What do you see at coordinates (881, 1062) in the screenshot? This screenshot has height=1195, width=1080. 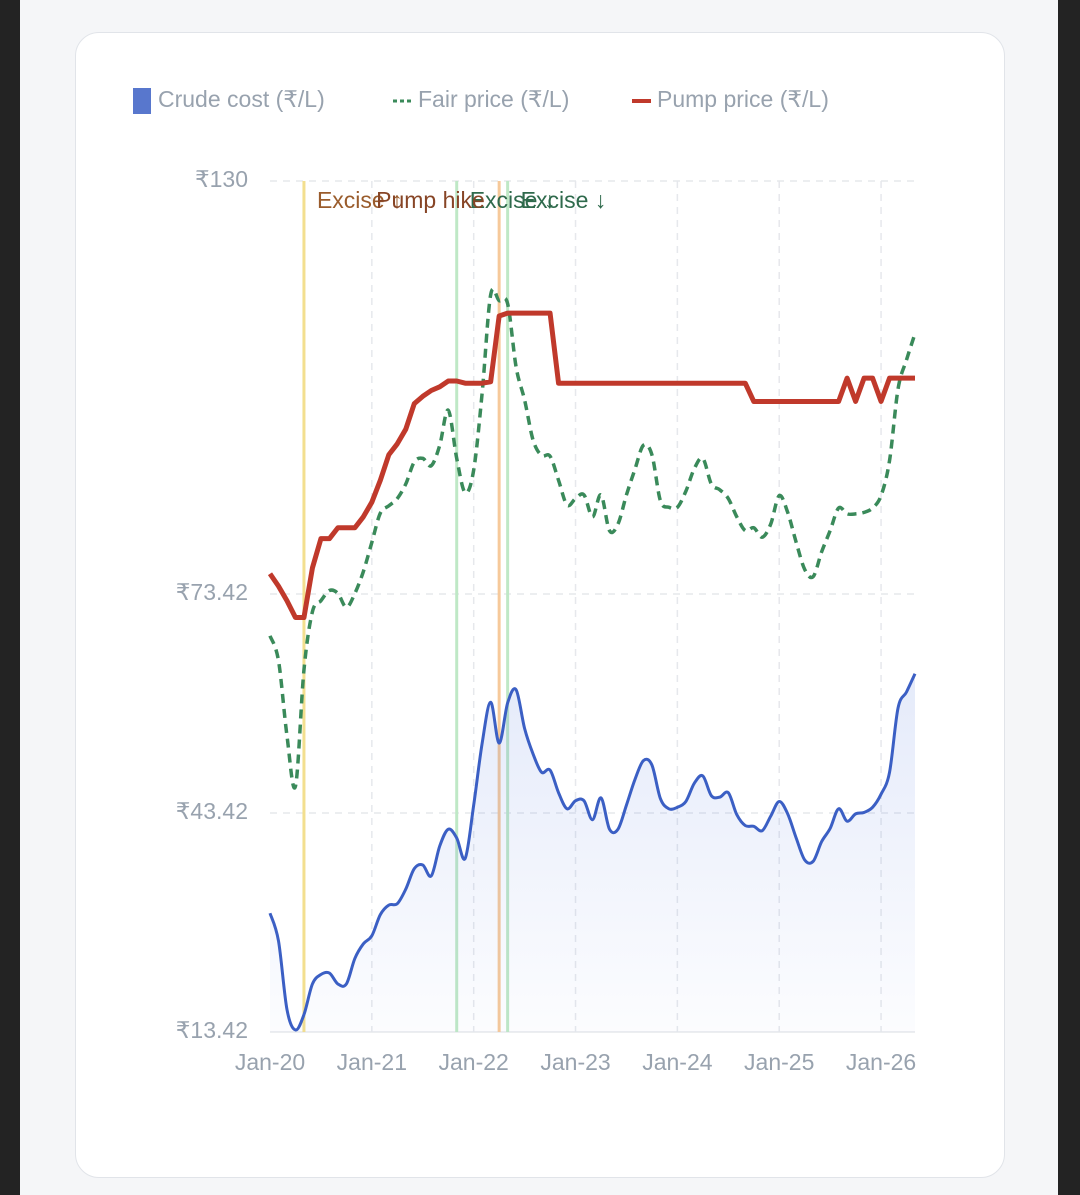 I see `x-tick-label: Jan-26` at bounding box center [881, 1062].